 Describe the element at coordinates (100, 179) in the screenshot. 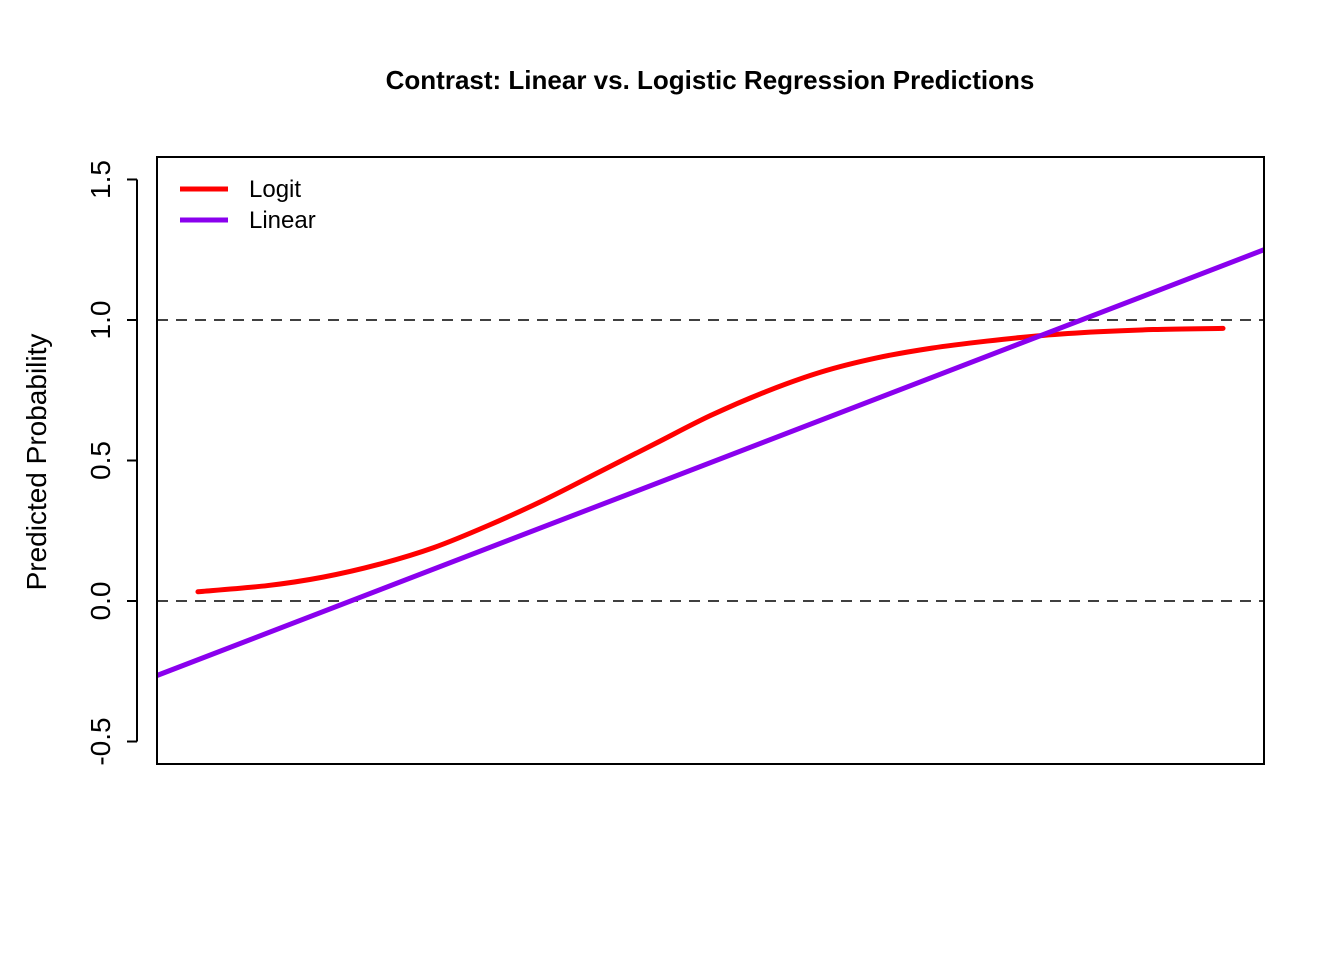

I see `y-tick-label: 1.5` at that location.